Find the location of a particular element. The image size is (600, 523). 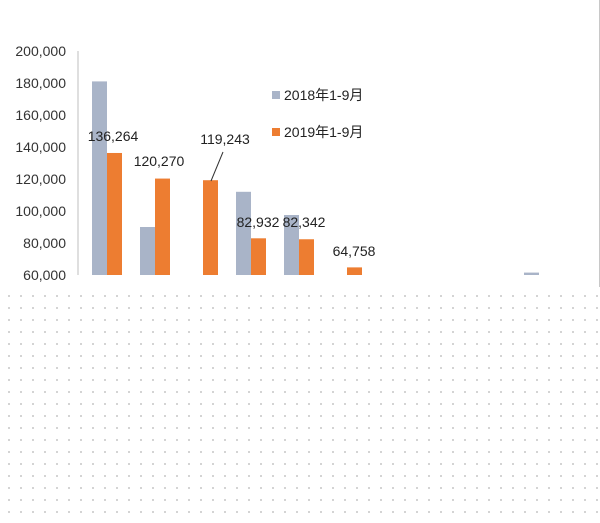

y-tick-label: 140,000 is located at coordinates (40, 147).